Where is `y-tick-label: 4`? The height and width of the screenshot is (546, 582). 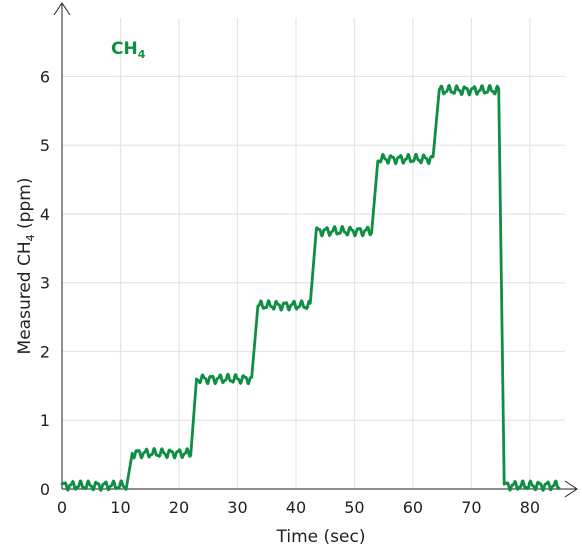
y-tick-label: 4 is located at coordinates (45, 214).